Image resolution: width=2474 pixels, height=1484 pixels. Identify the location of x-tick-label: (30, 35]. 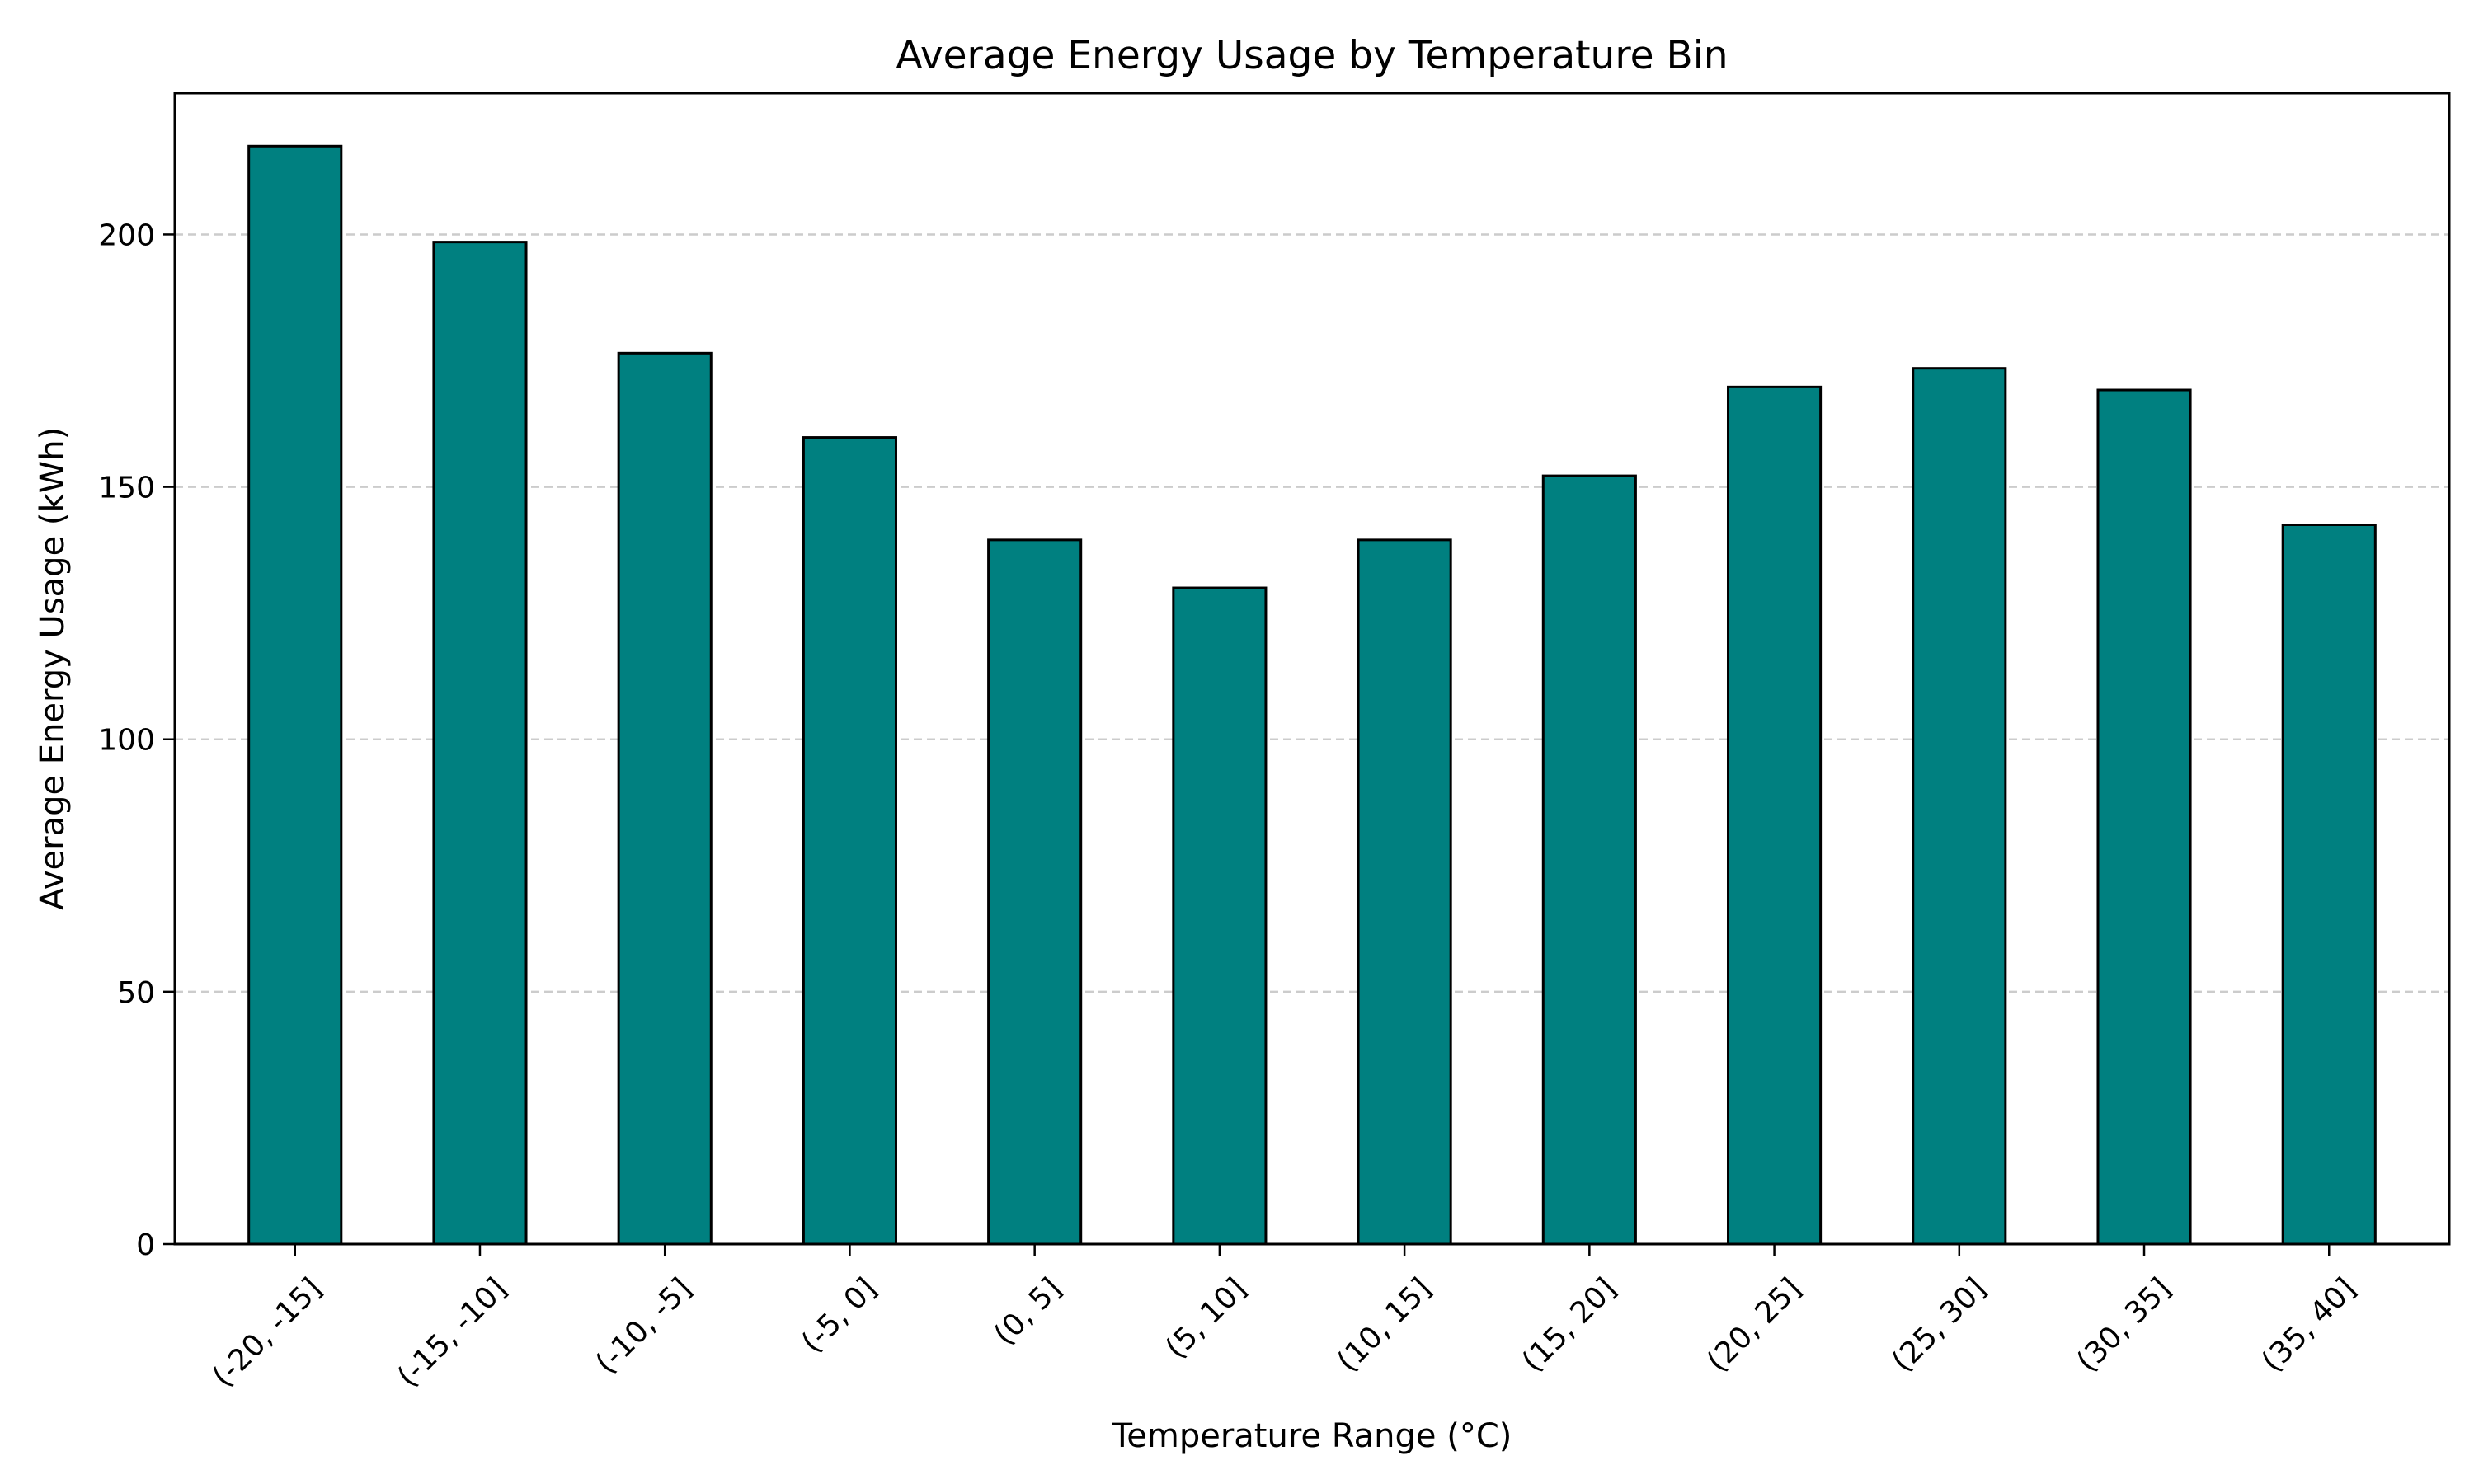
(2124, 1324).